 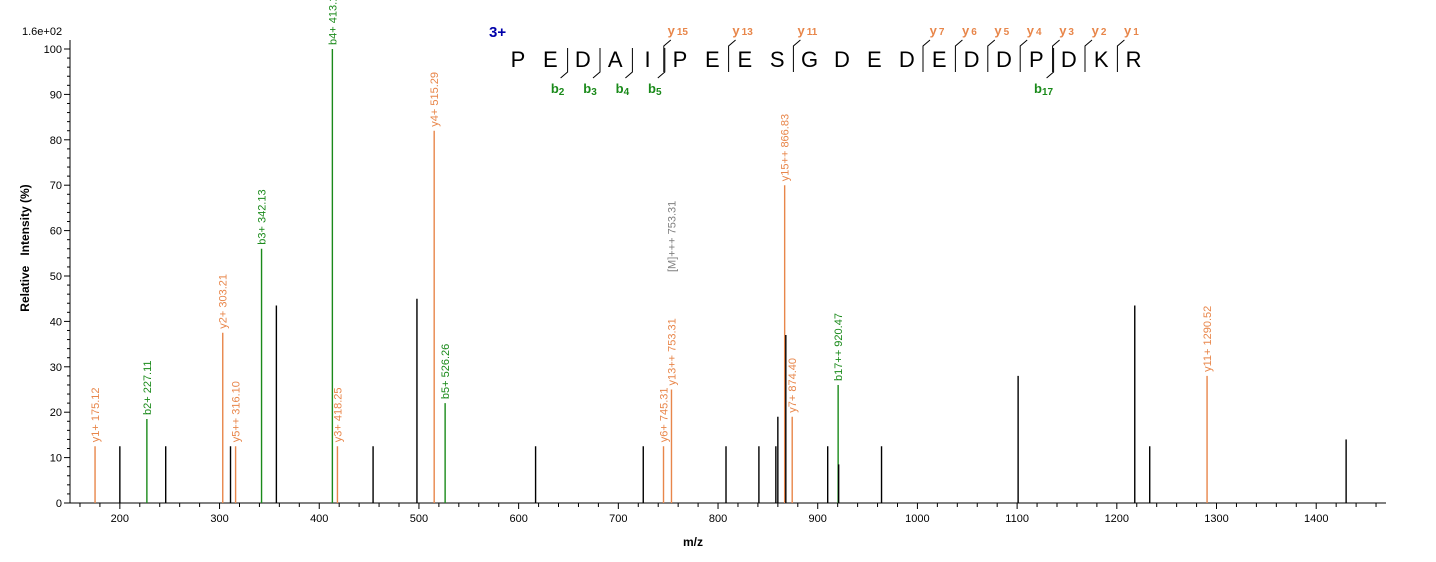 What do you see at coordinates (497, 32) in the screenshot?
I see `charge-state: 3+` at bounding box center [497, 32].